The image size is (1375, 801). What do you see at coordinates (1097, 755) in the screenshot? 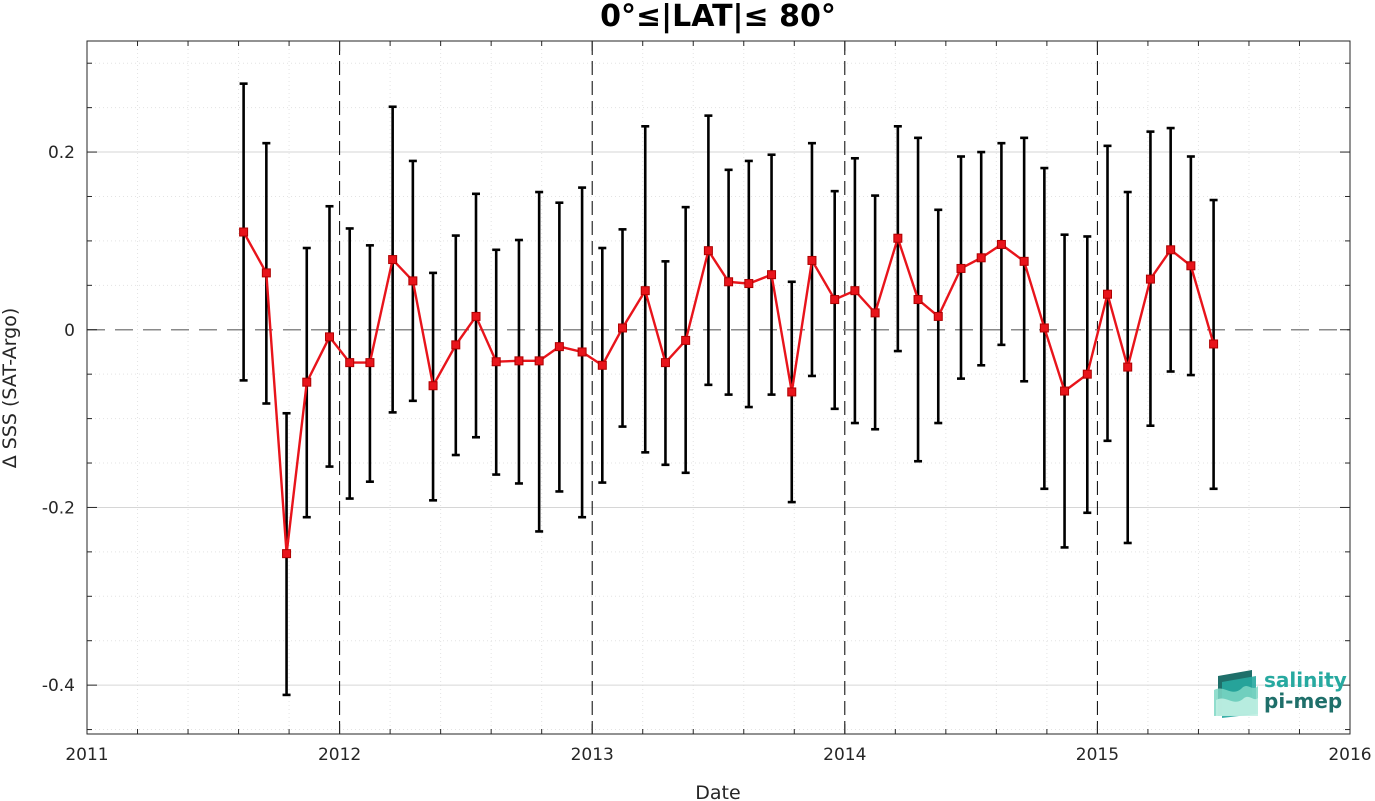
I see `x-tick-label: 2015` at bounding box center [1097, 755].